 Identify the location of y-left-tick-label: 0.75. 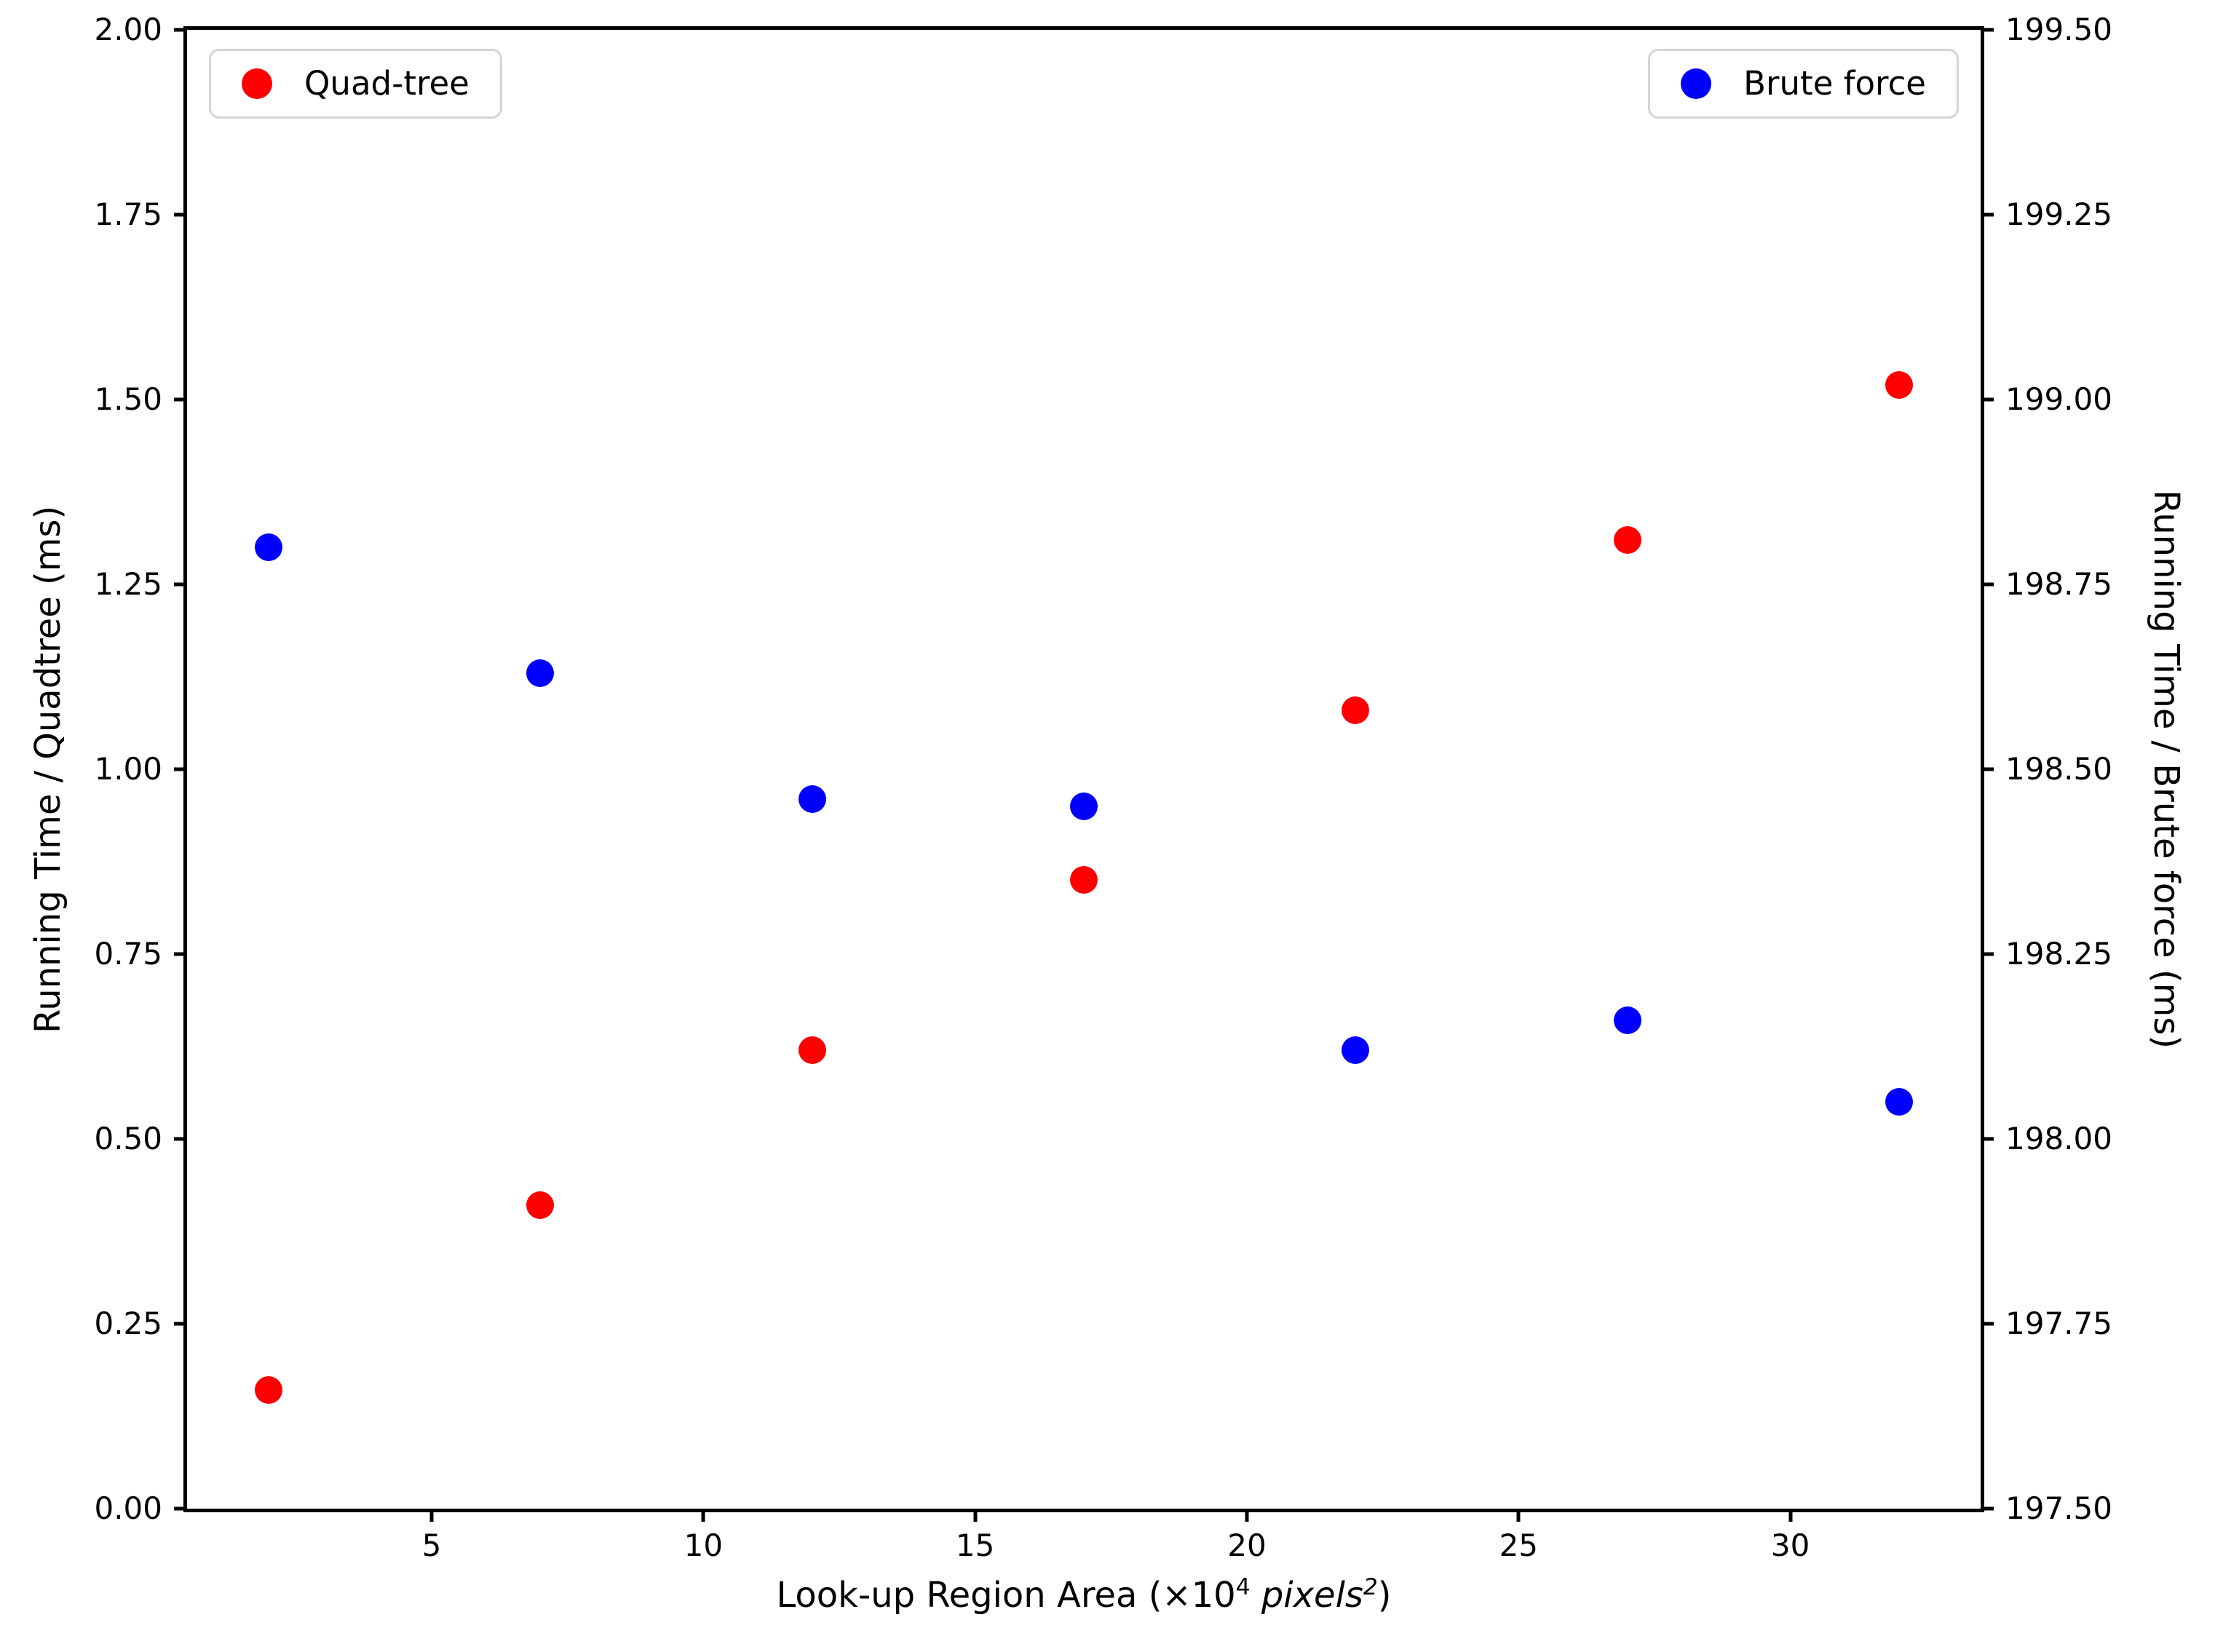
(128, 954).